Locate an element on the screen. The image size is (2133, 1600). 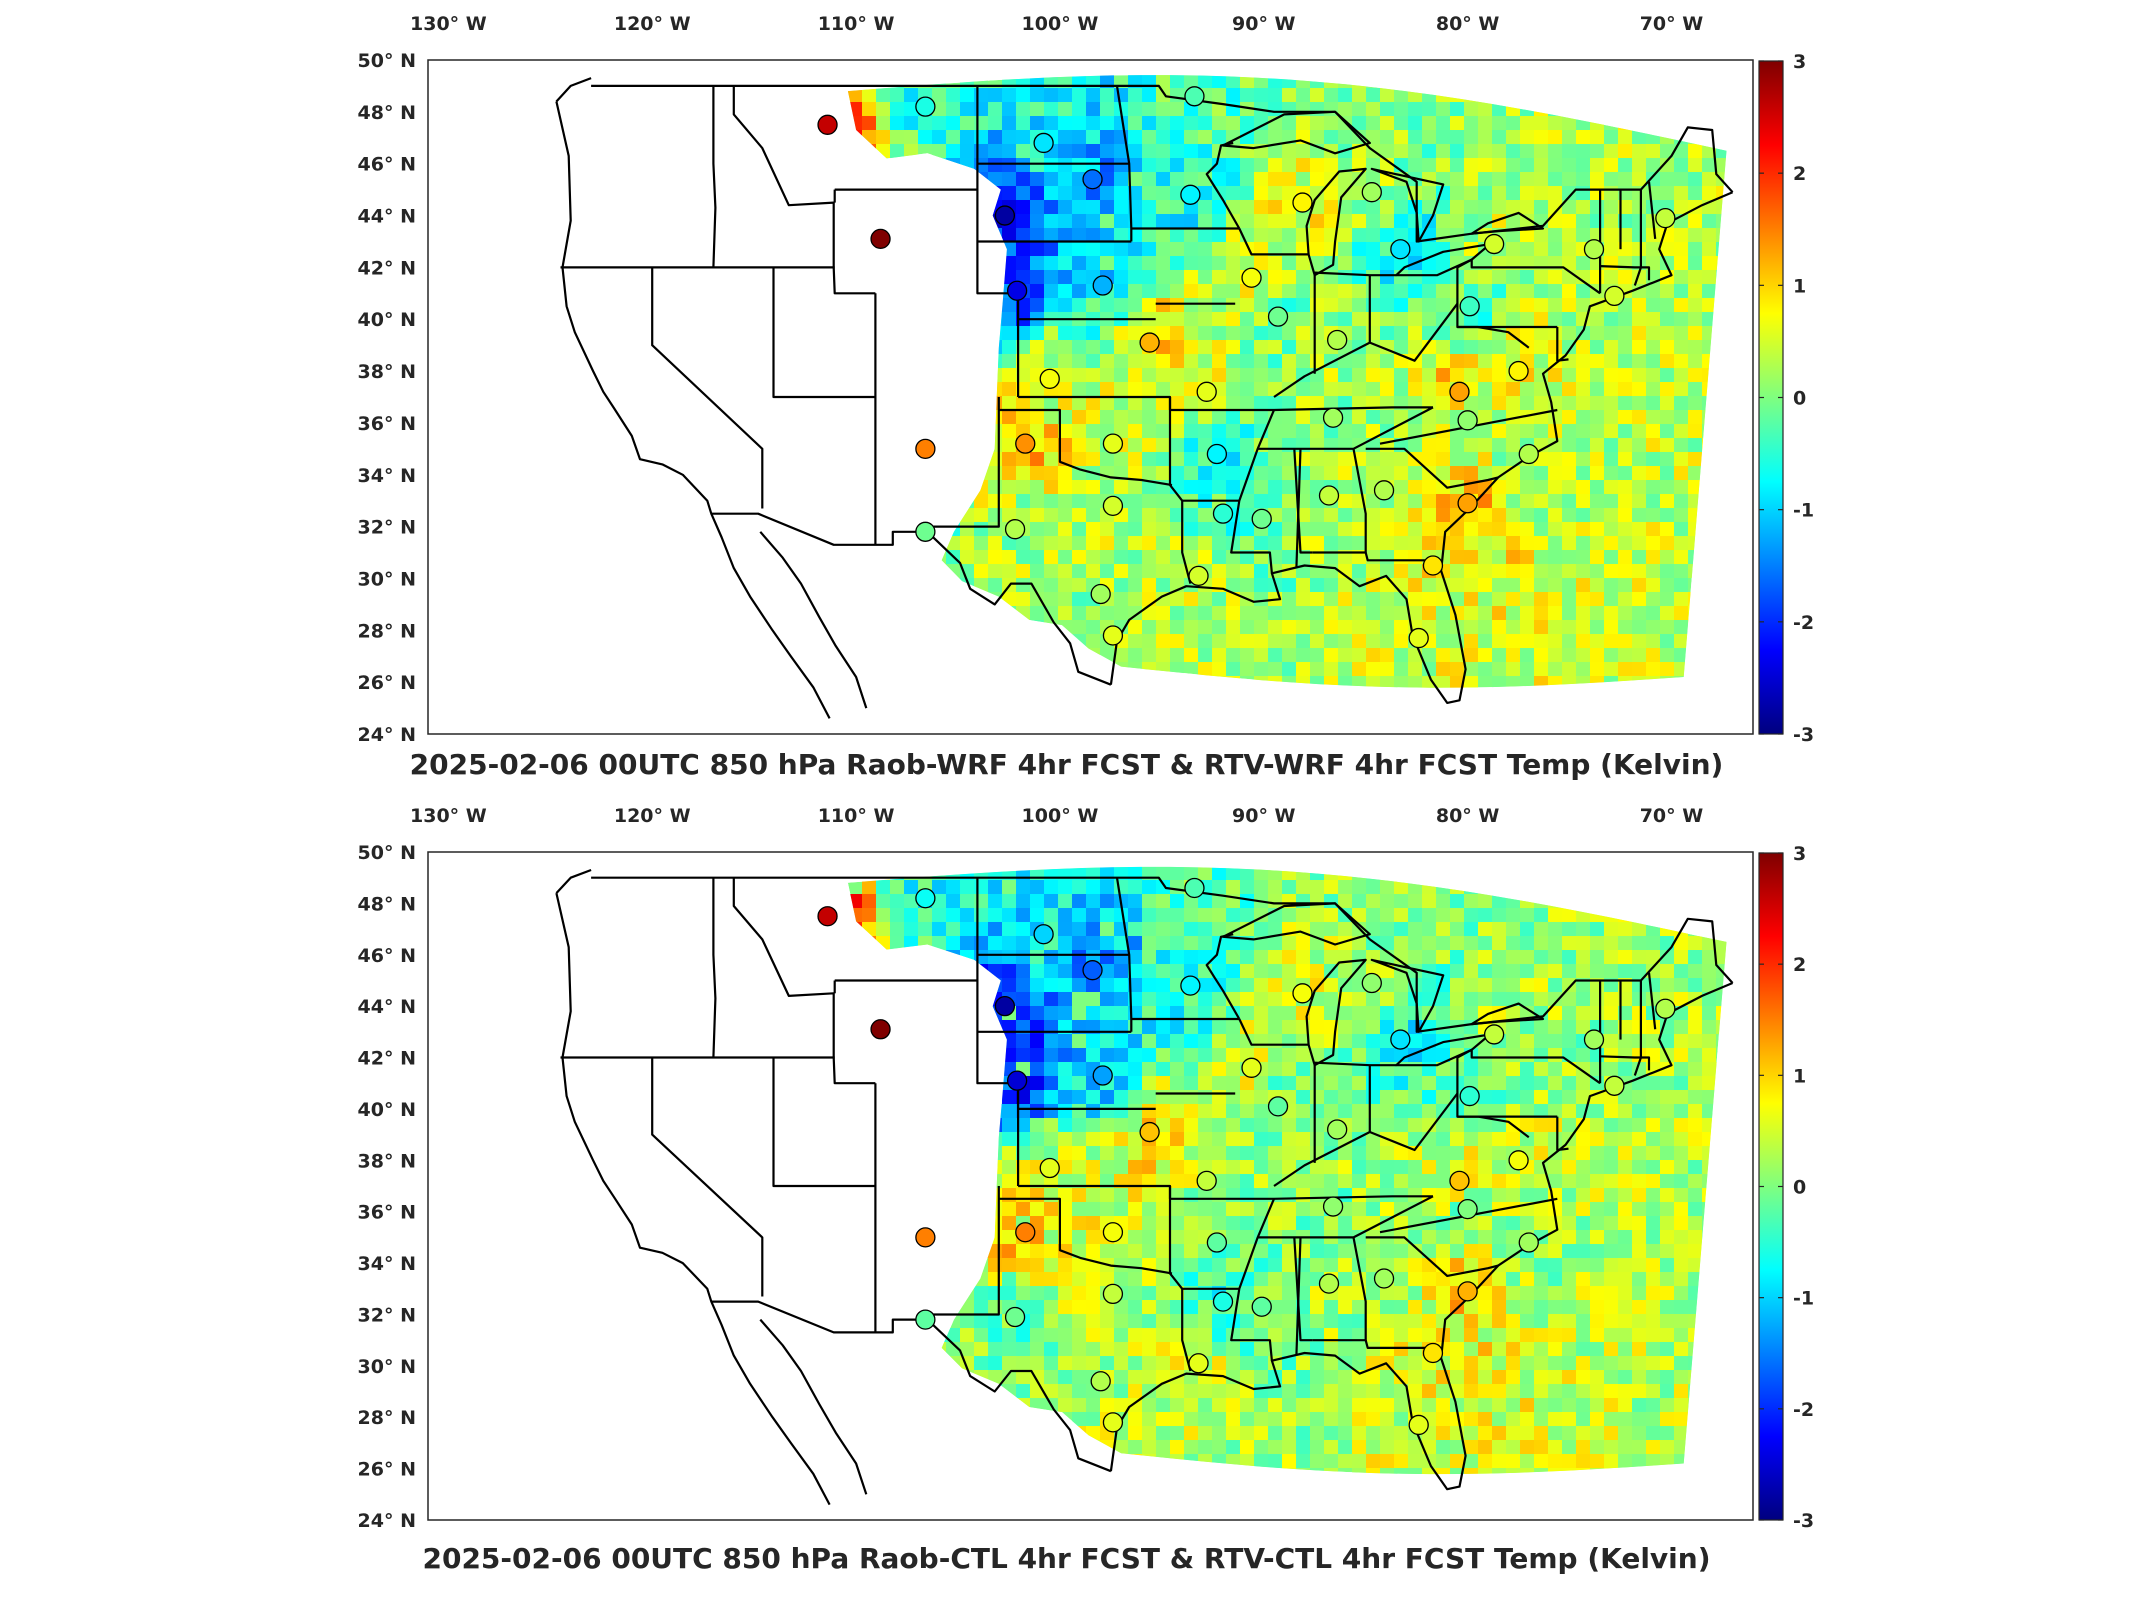
raob-stations is located at coordinates (1246, 367).